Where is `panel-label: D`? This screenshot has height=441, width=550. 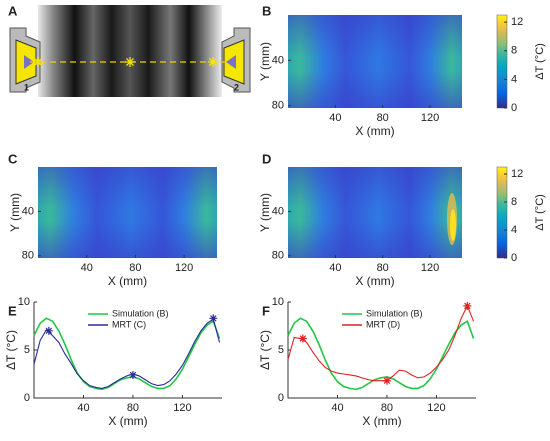
panel-label: D is located at coordinates (266, 158).